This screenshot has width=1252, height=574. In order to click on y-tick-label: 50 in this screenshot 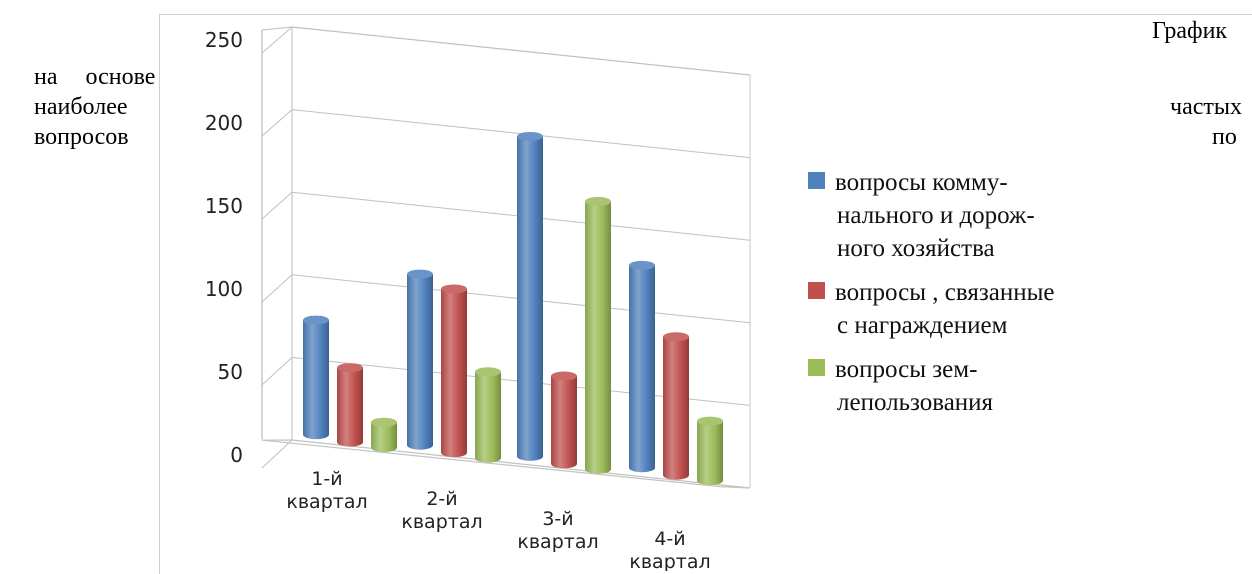, I will do `click(230, 372)`.